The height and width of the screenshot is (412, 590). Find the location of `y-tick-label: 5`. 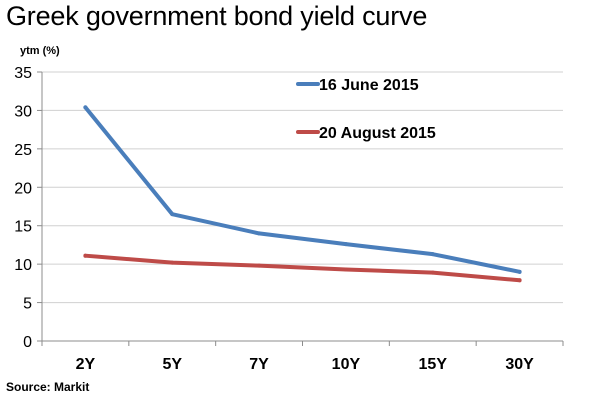

y-tick-label: 5 is located at coordinates (27, 304).